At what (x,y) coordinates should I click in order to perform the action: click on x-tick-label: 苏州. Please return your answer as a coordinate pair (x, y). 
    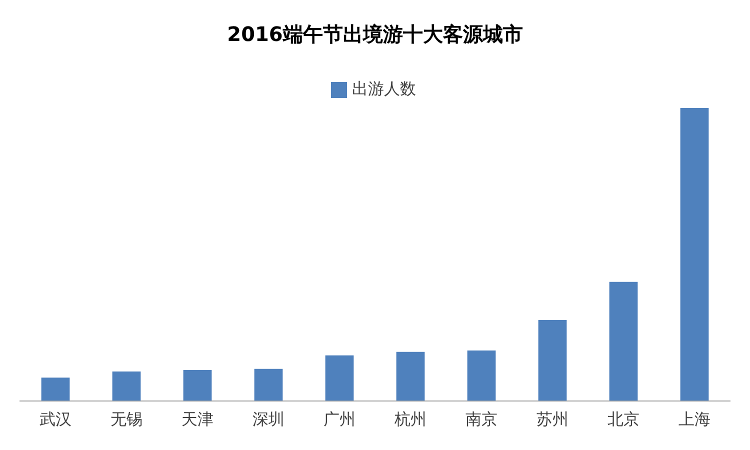
    Looking at the image, I should click on (552, 419).